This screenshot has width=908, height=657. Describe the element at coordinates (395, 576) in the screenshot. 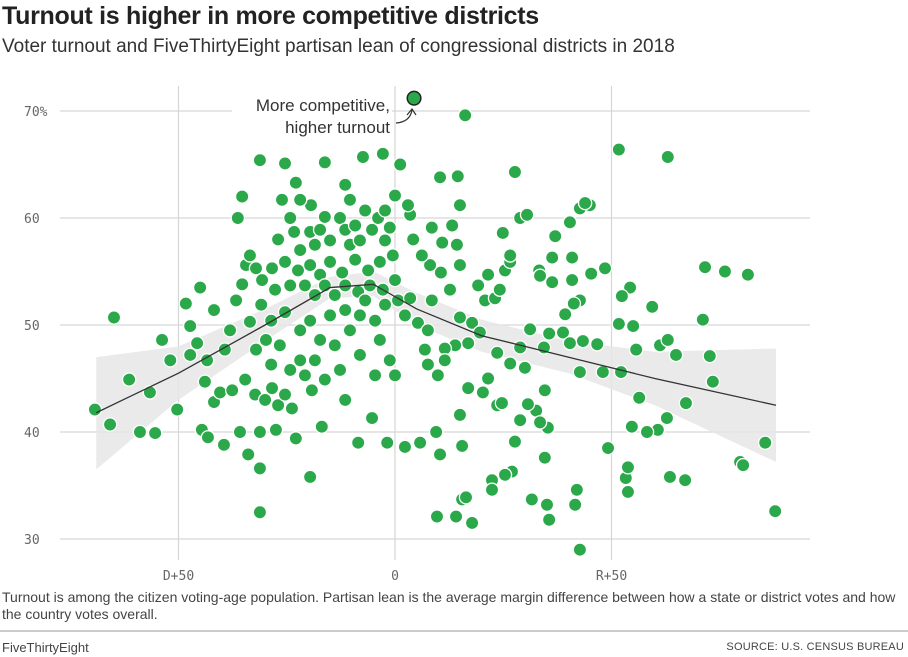

I see `x-tick-label: 0` at that location.